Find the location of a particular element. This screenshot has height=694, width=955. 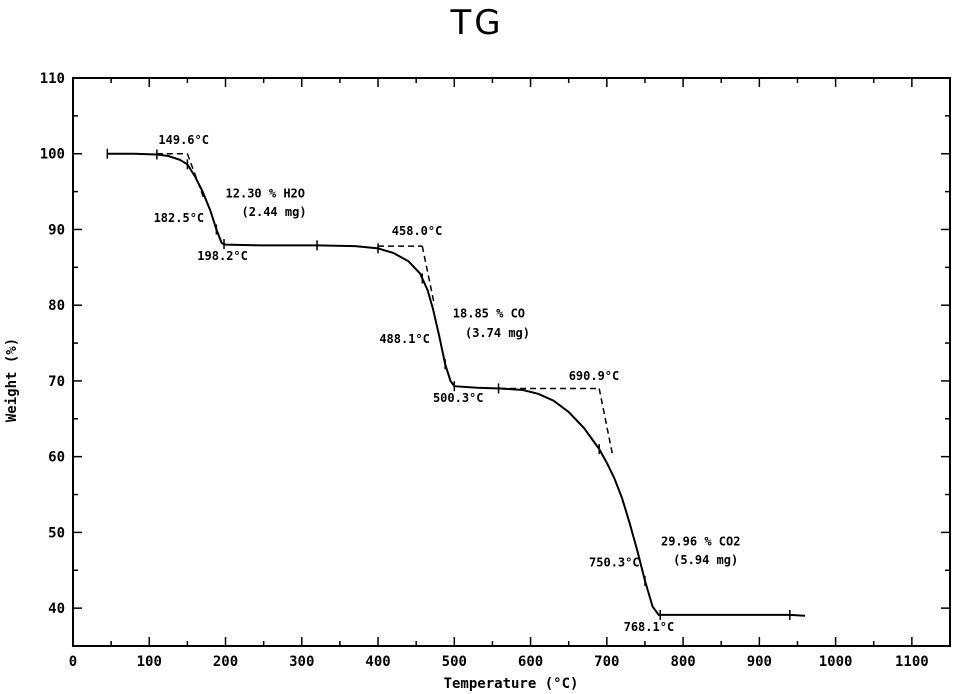

x-tick-label: 600 is located at coordinates (530, 662).